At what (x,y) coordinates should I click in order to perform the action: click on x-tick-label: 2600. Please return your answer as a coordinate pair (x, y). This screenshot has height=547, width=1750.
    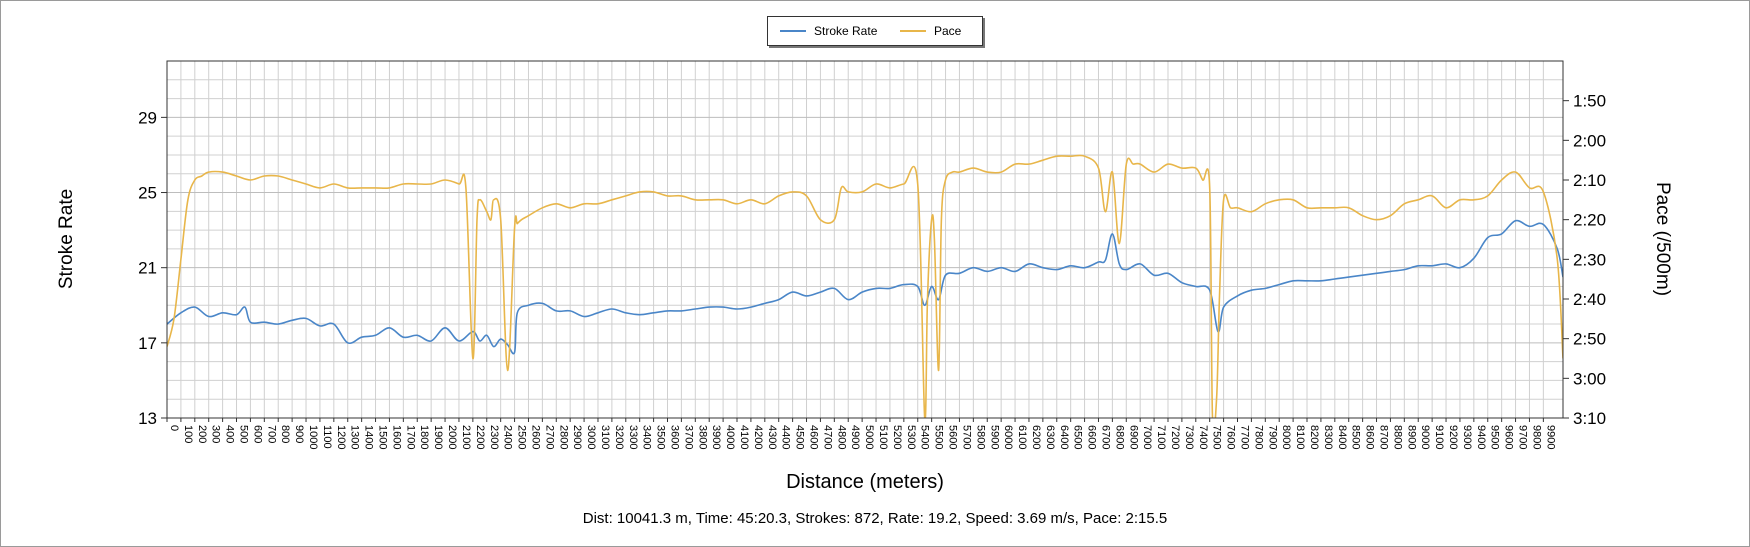
    Looking at the image, I should click on (535, 437).